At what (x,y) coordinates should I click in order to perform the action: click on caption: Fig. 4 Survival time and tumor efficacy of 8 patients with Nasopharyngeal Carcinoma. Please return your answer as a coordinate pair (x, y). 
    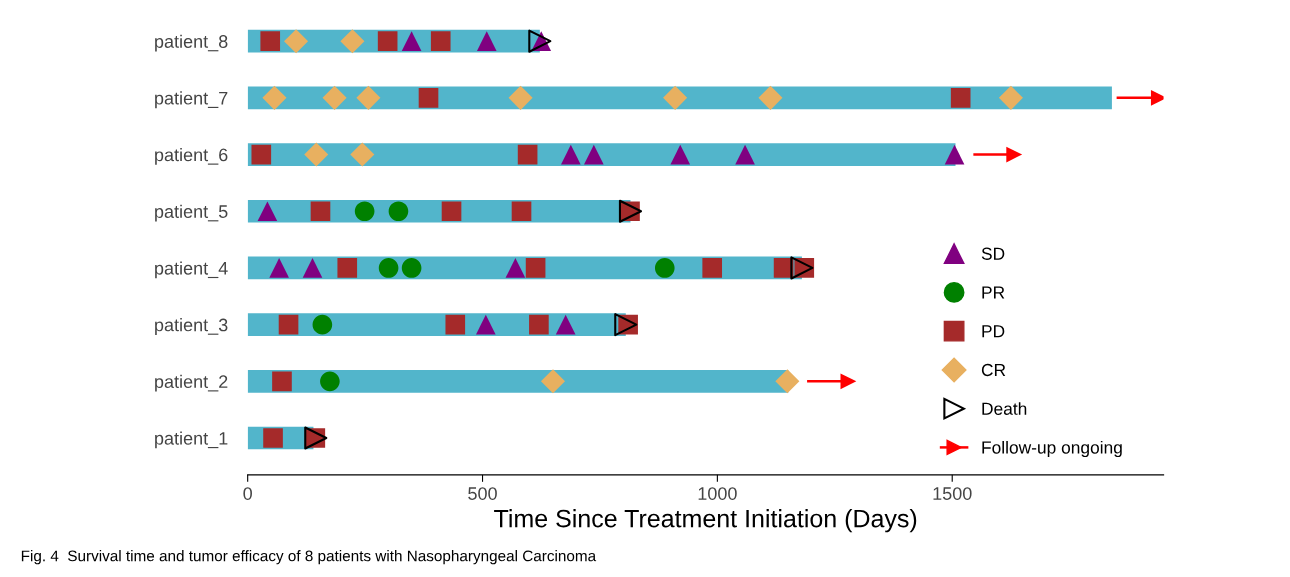
    Looking at the image, I should click on (309, 557).